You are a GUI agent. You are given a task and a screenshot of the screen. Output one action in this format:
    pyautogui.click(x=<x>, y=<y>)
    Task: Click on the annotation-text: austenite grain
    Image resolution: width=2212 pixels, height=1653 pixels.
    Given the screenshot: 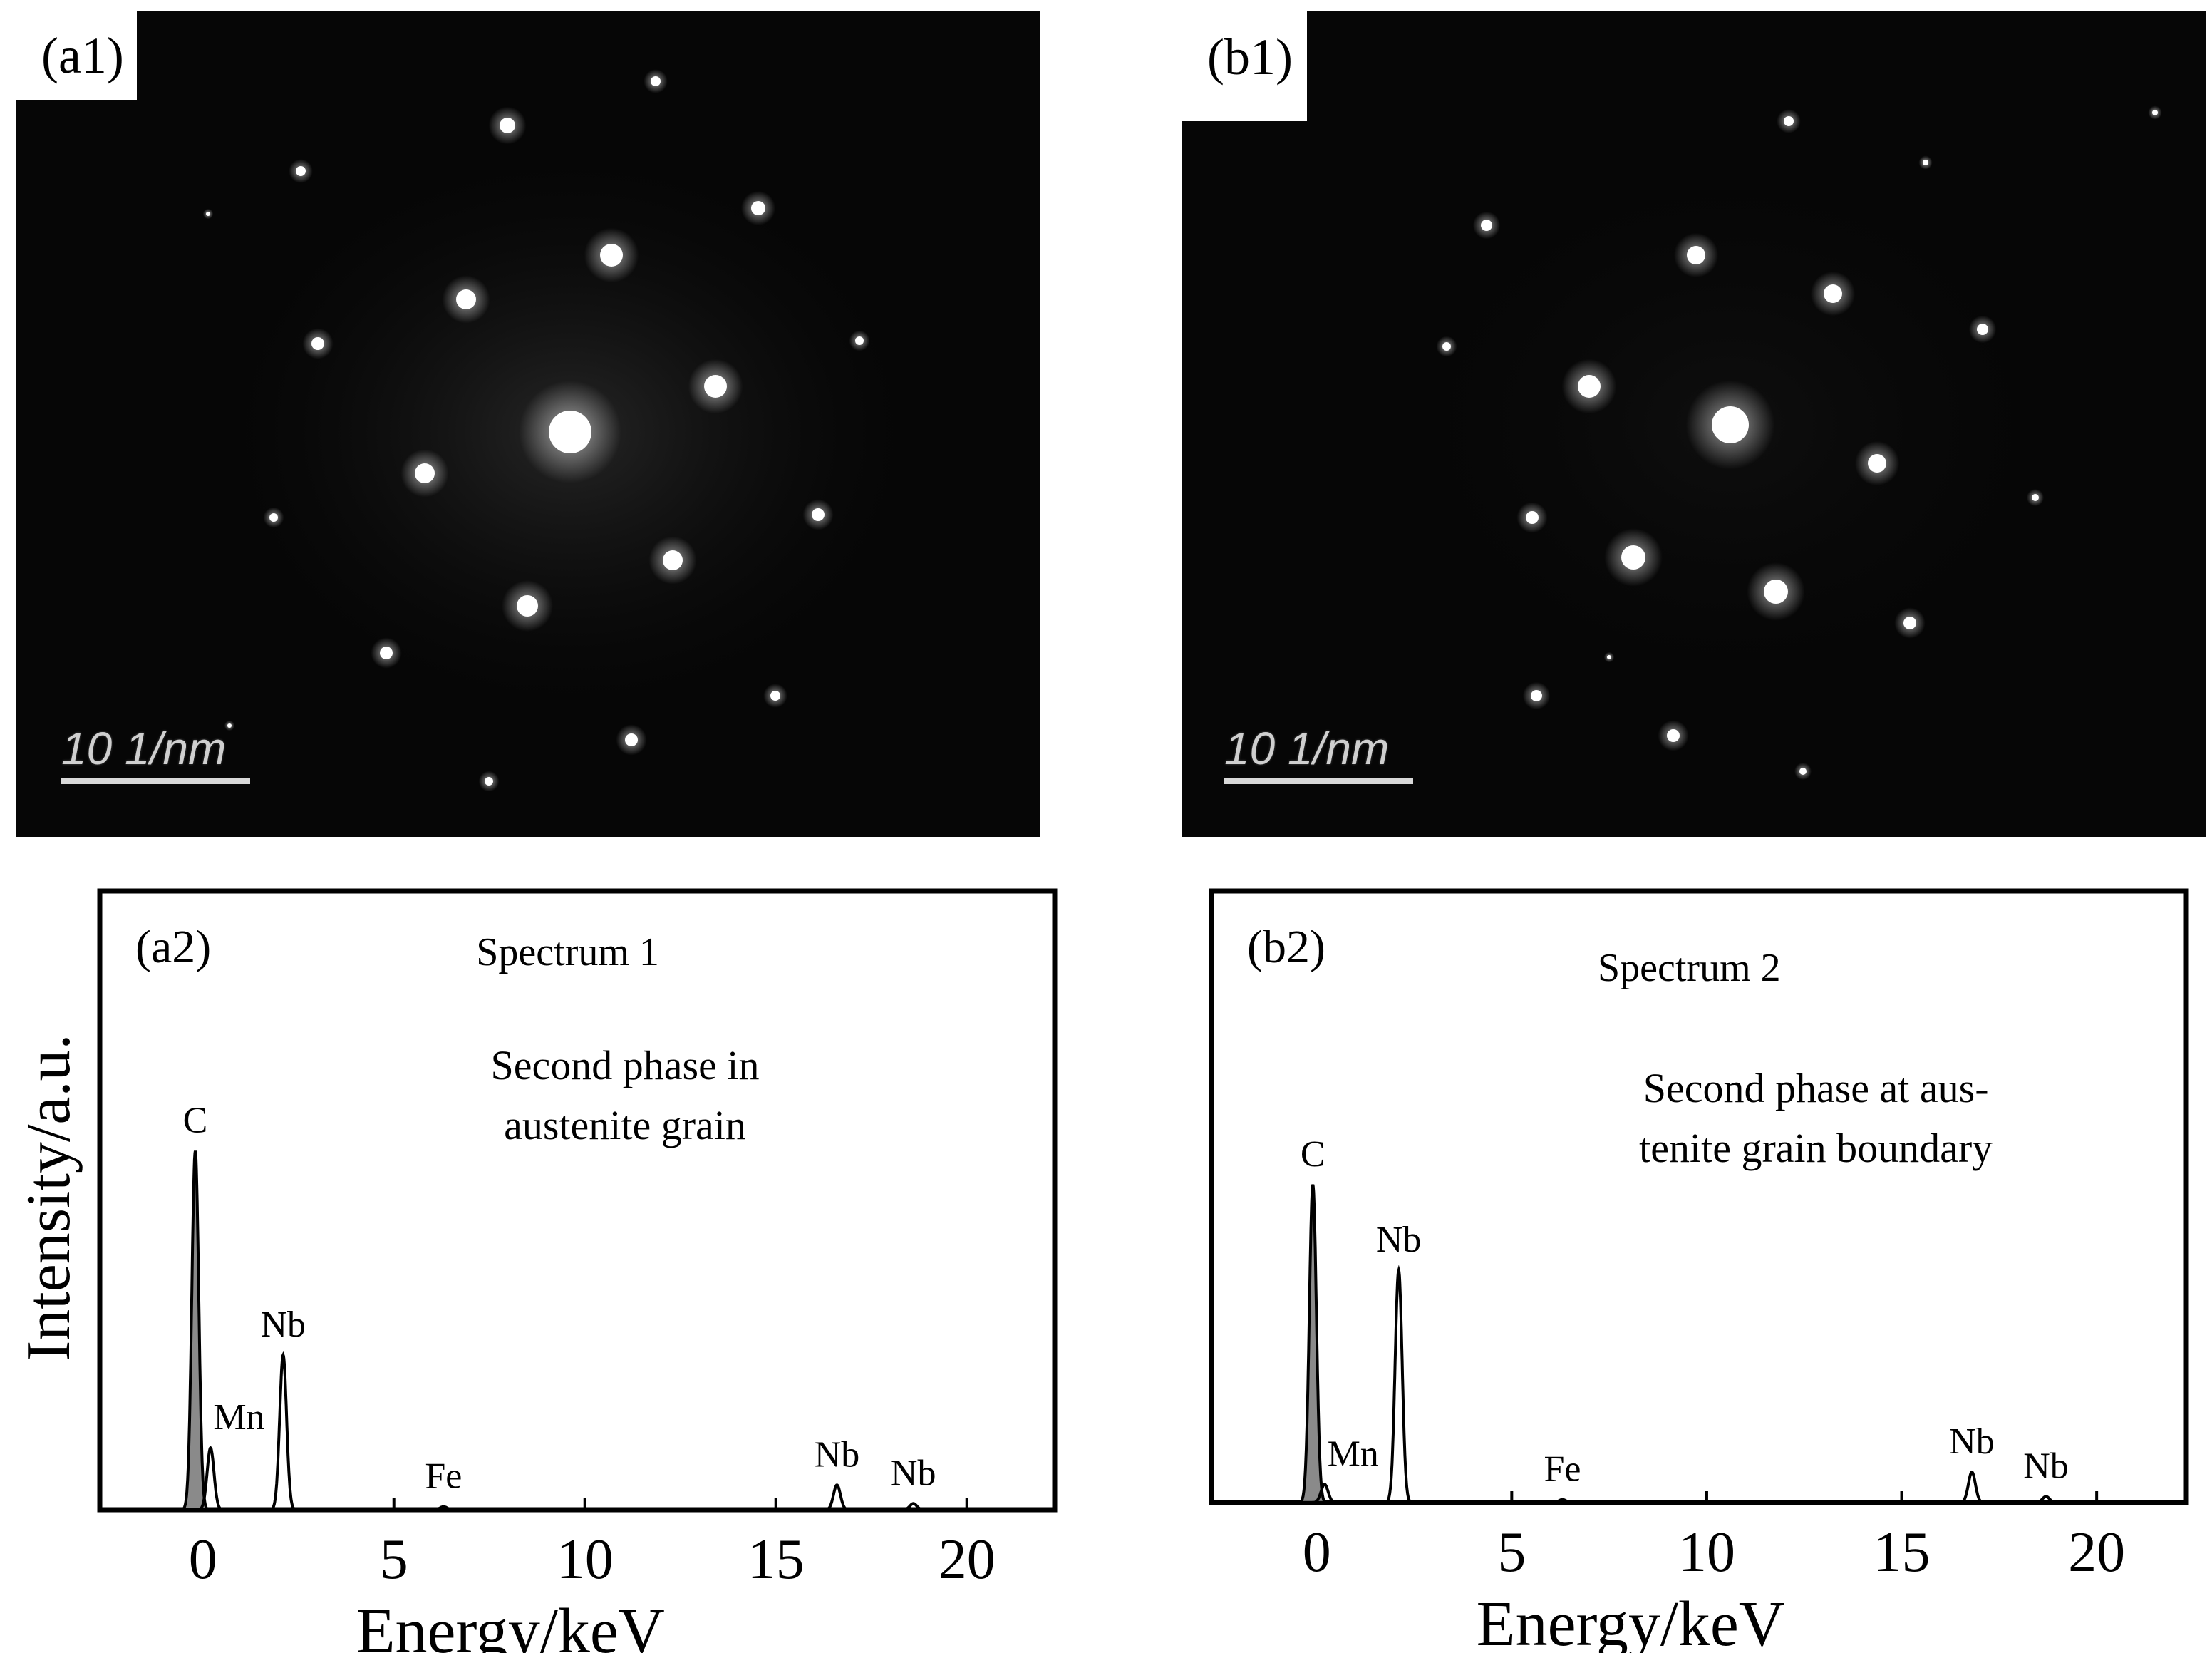 What is the action you would take?
    pyautogui.click(x=625, y=1125)
    